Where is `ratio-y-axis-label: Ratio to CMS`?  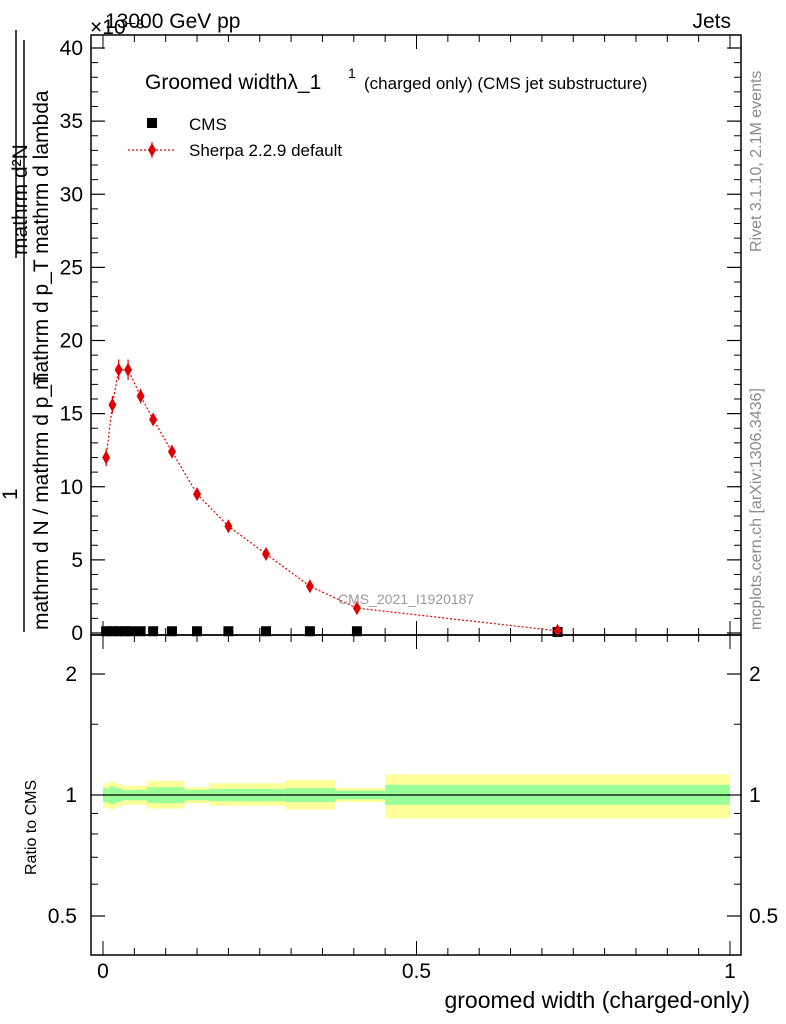
ratio-y-axis-label: Ratio to CMS is located at coordinates (31, 827).